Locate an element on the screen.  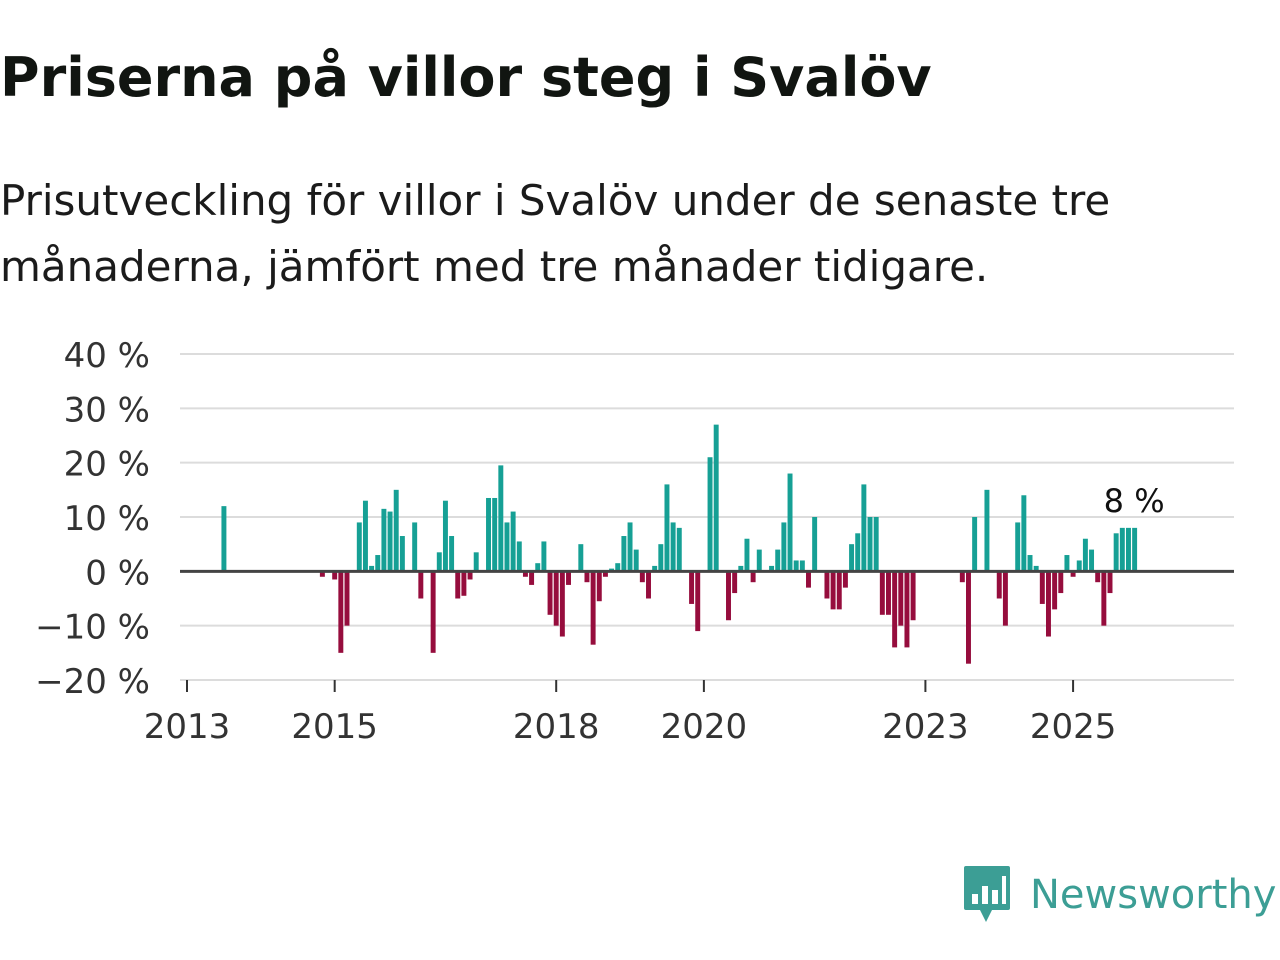
x-tick-label: 2020 is located at coordinates (704, 727).